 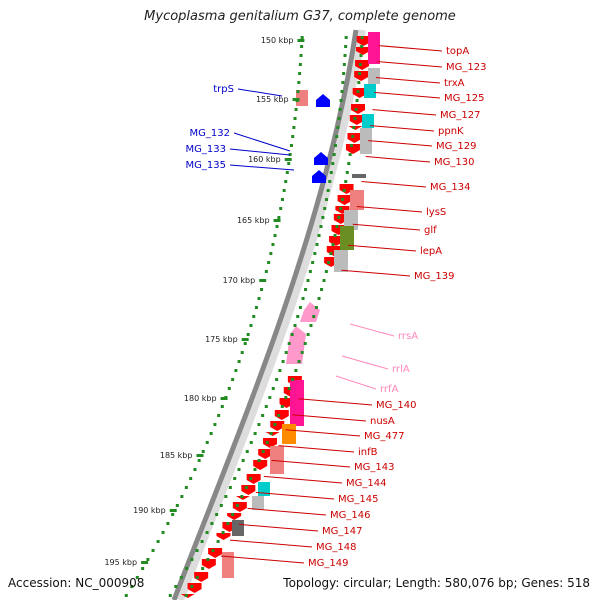 What do you see at coordinates (368, 452) in the screenshot?
I see `forward-gene-label: infB` at bounding box center [368, 452].